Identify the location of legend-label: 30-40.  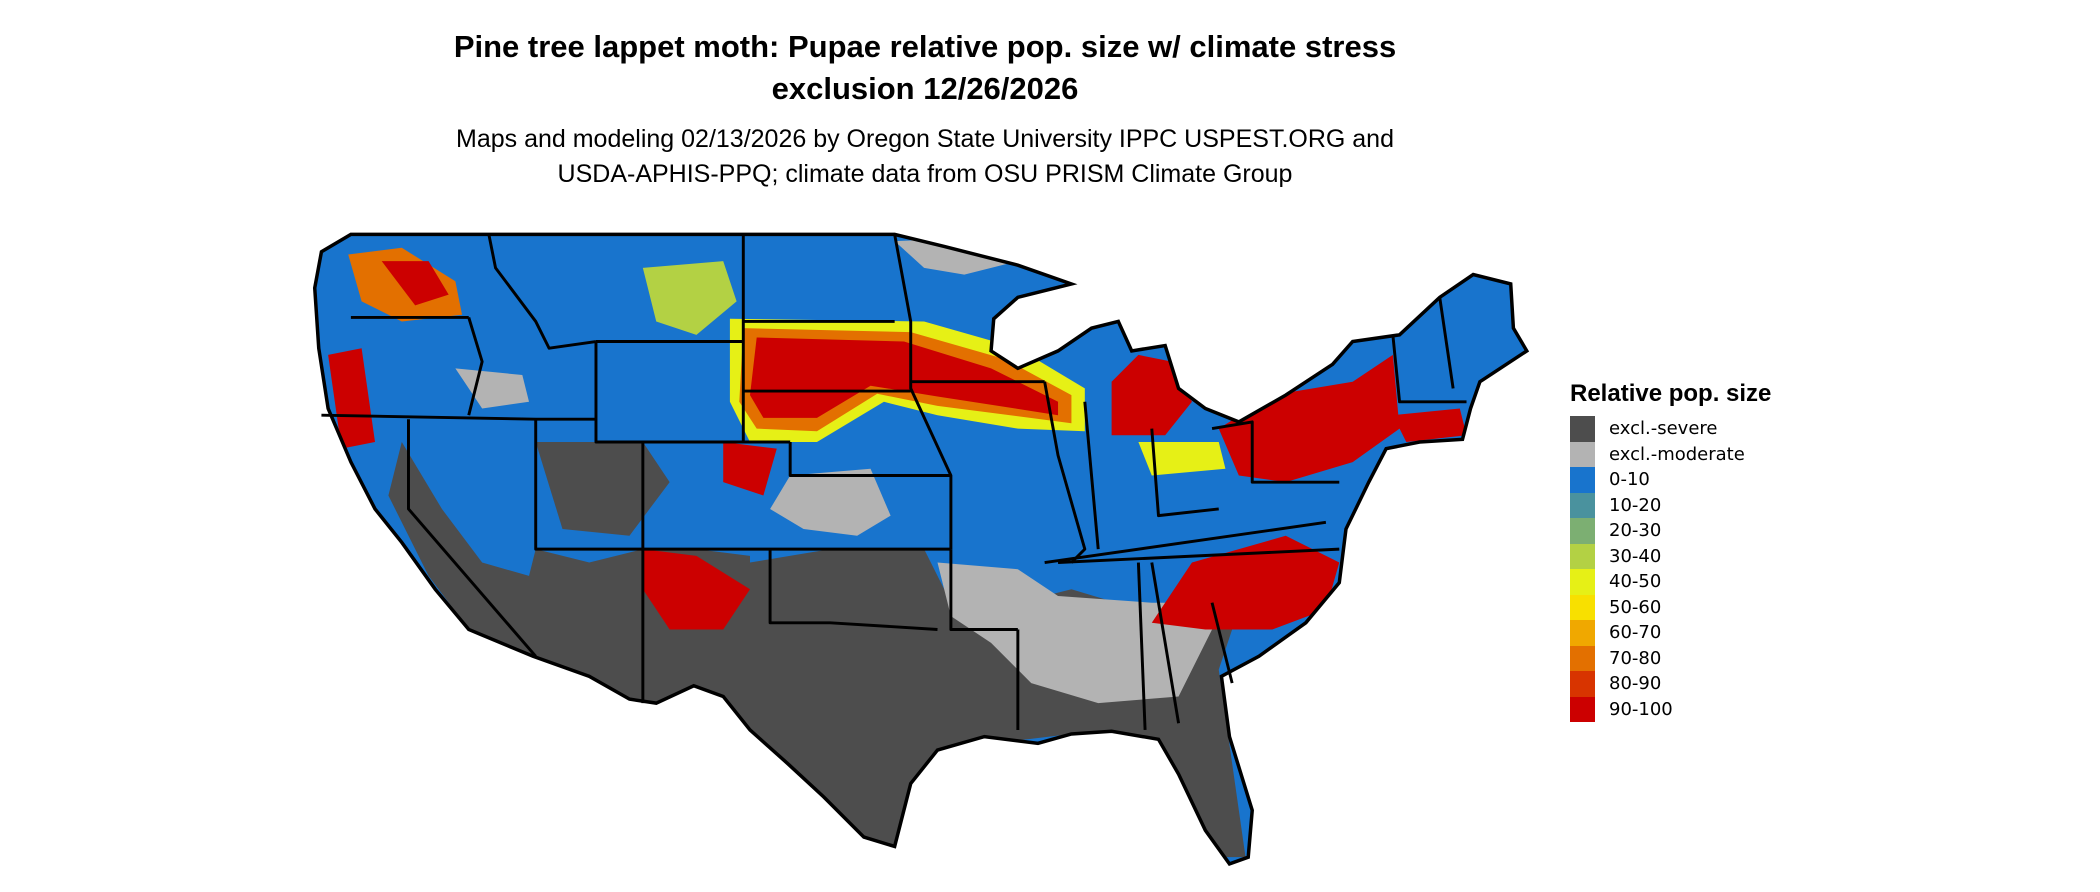
(1635, 556).